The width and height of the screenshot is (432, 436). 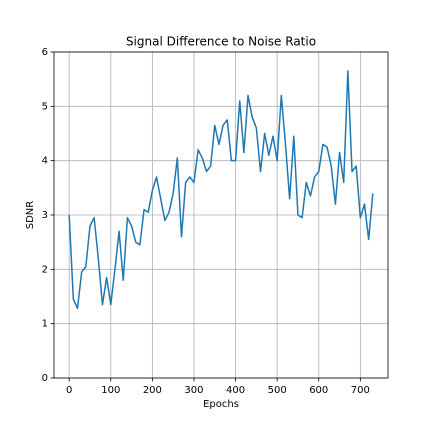 What do you see at coordinates (318, 390) in the screenshot?
I see `x-tick-label: 600` at bounding box center [318, 390].